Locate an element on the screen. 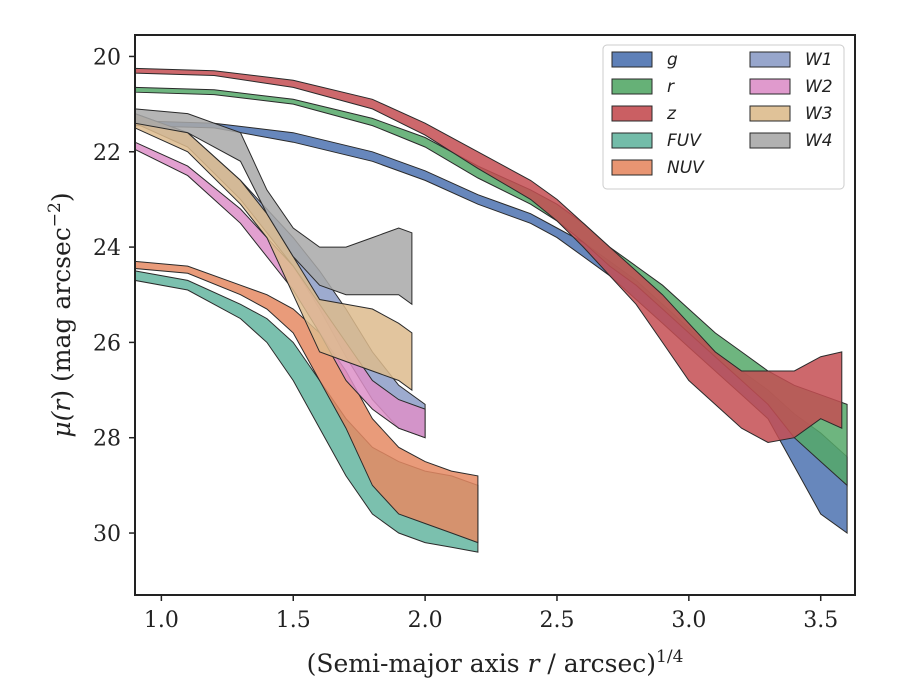 Image resolution: width=900 pixels, height=700 pixels. y-tick-label: 26 is located at coordinates (107, 343).